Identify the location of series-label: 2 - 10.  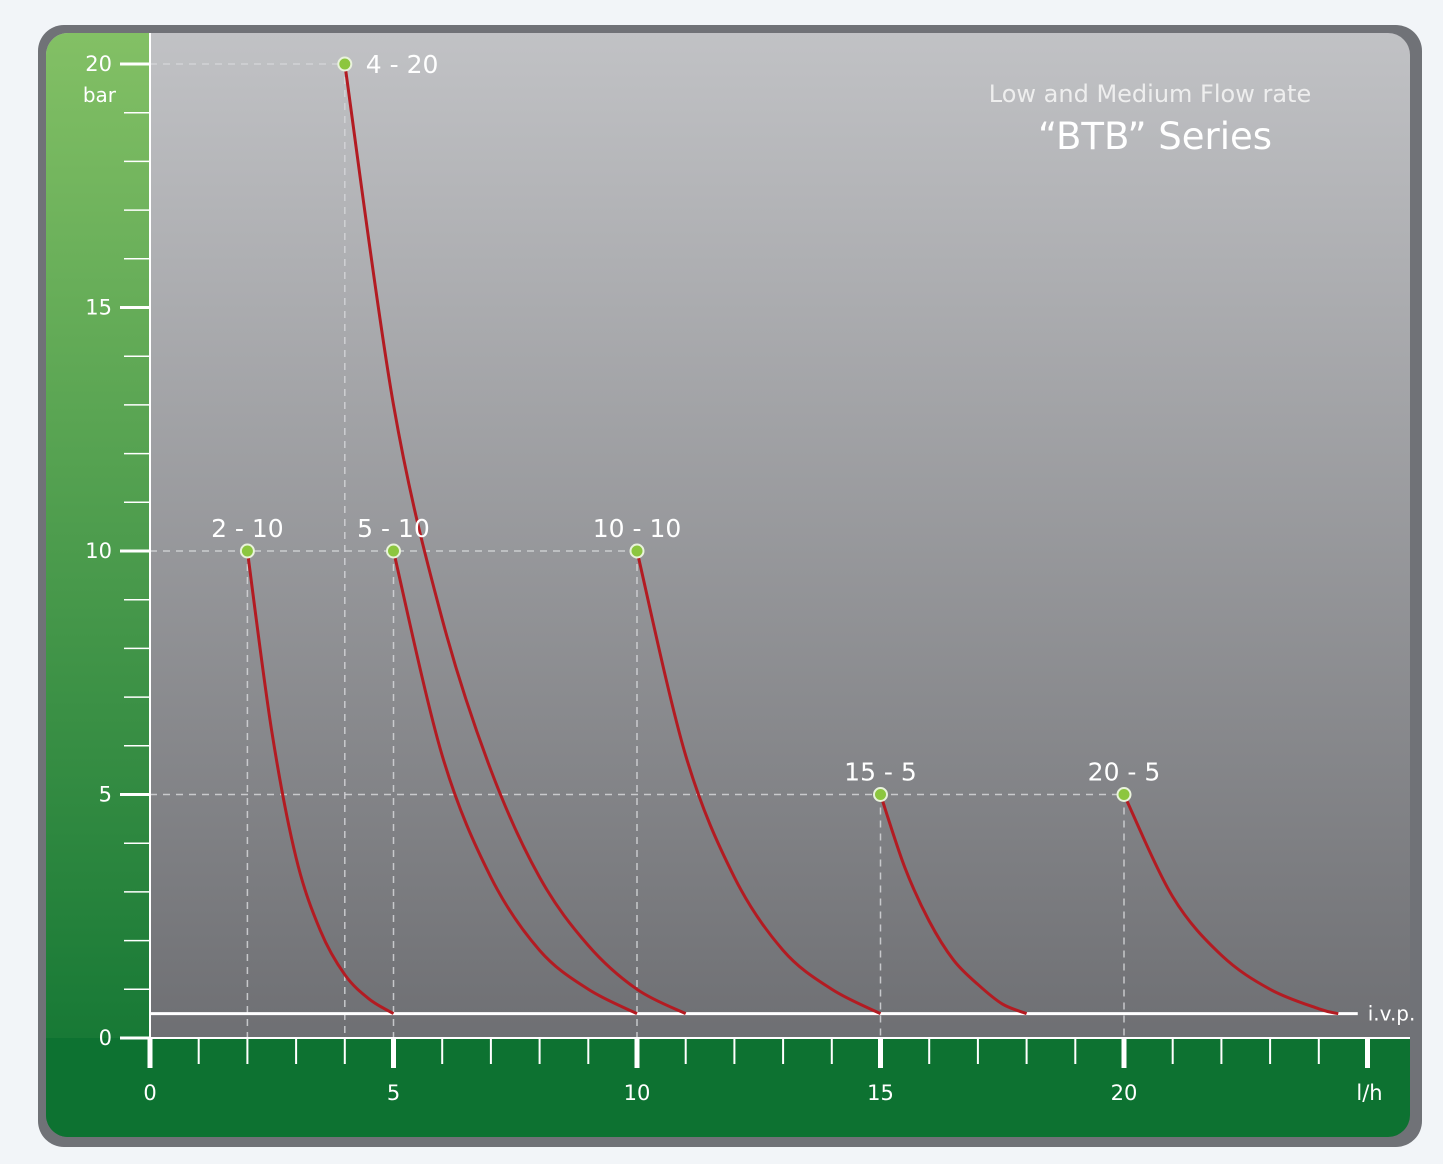
(247, 528).